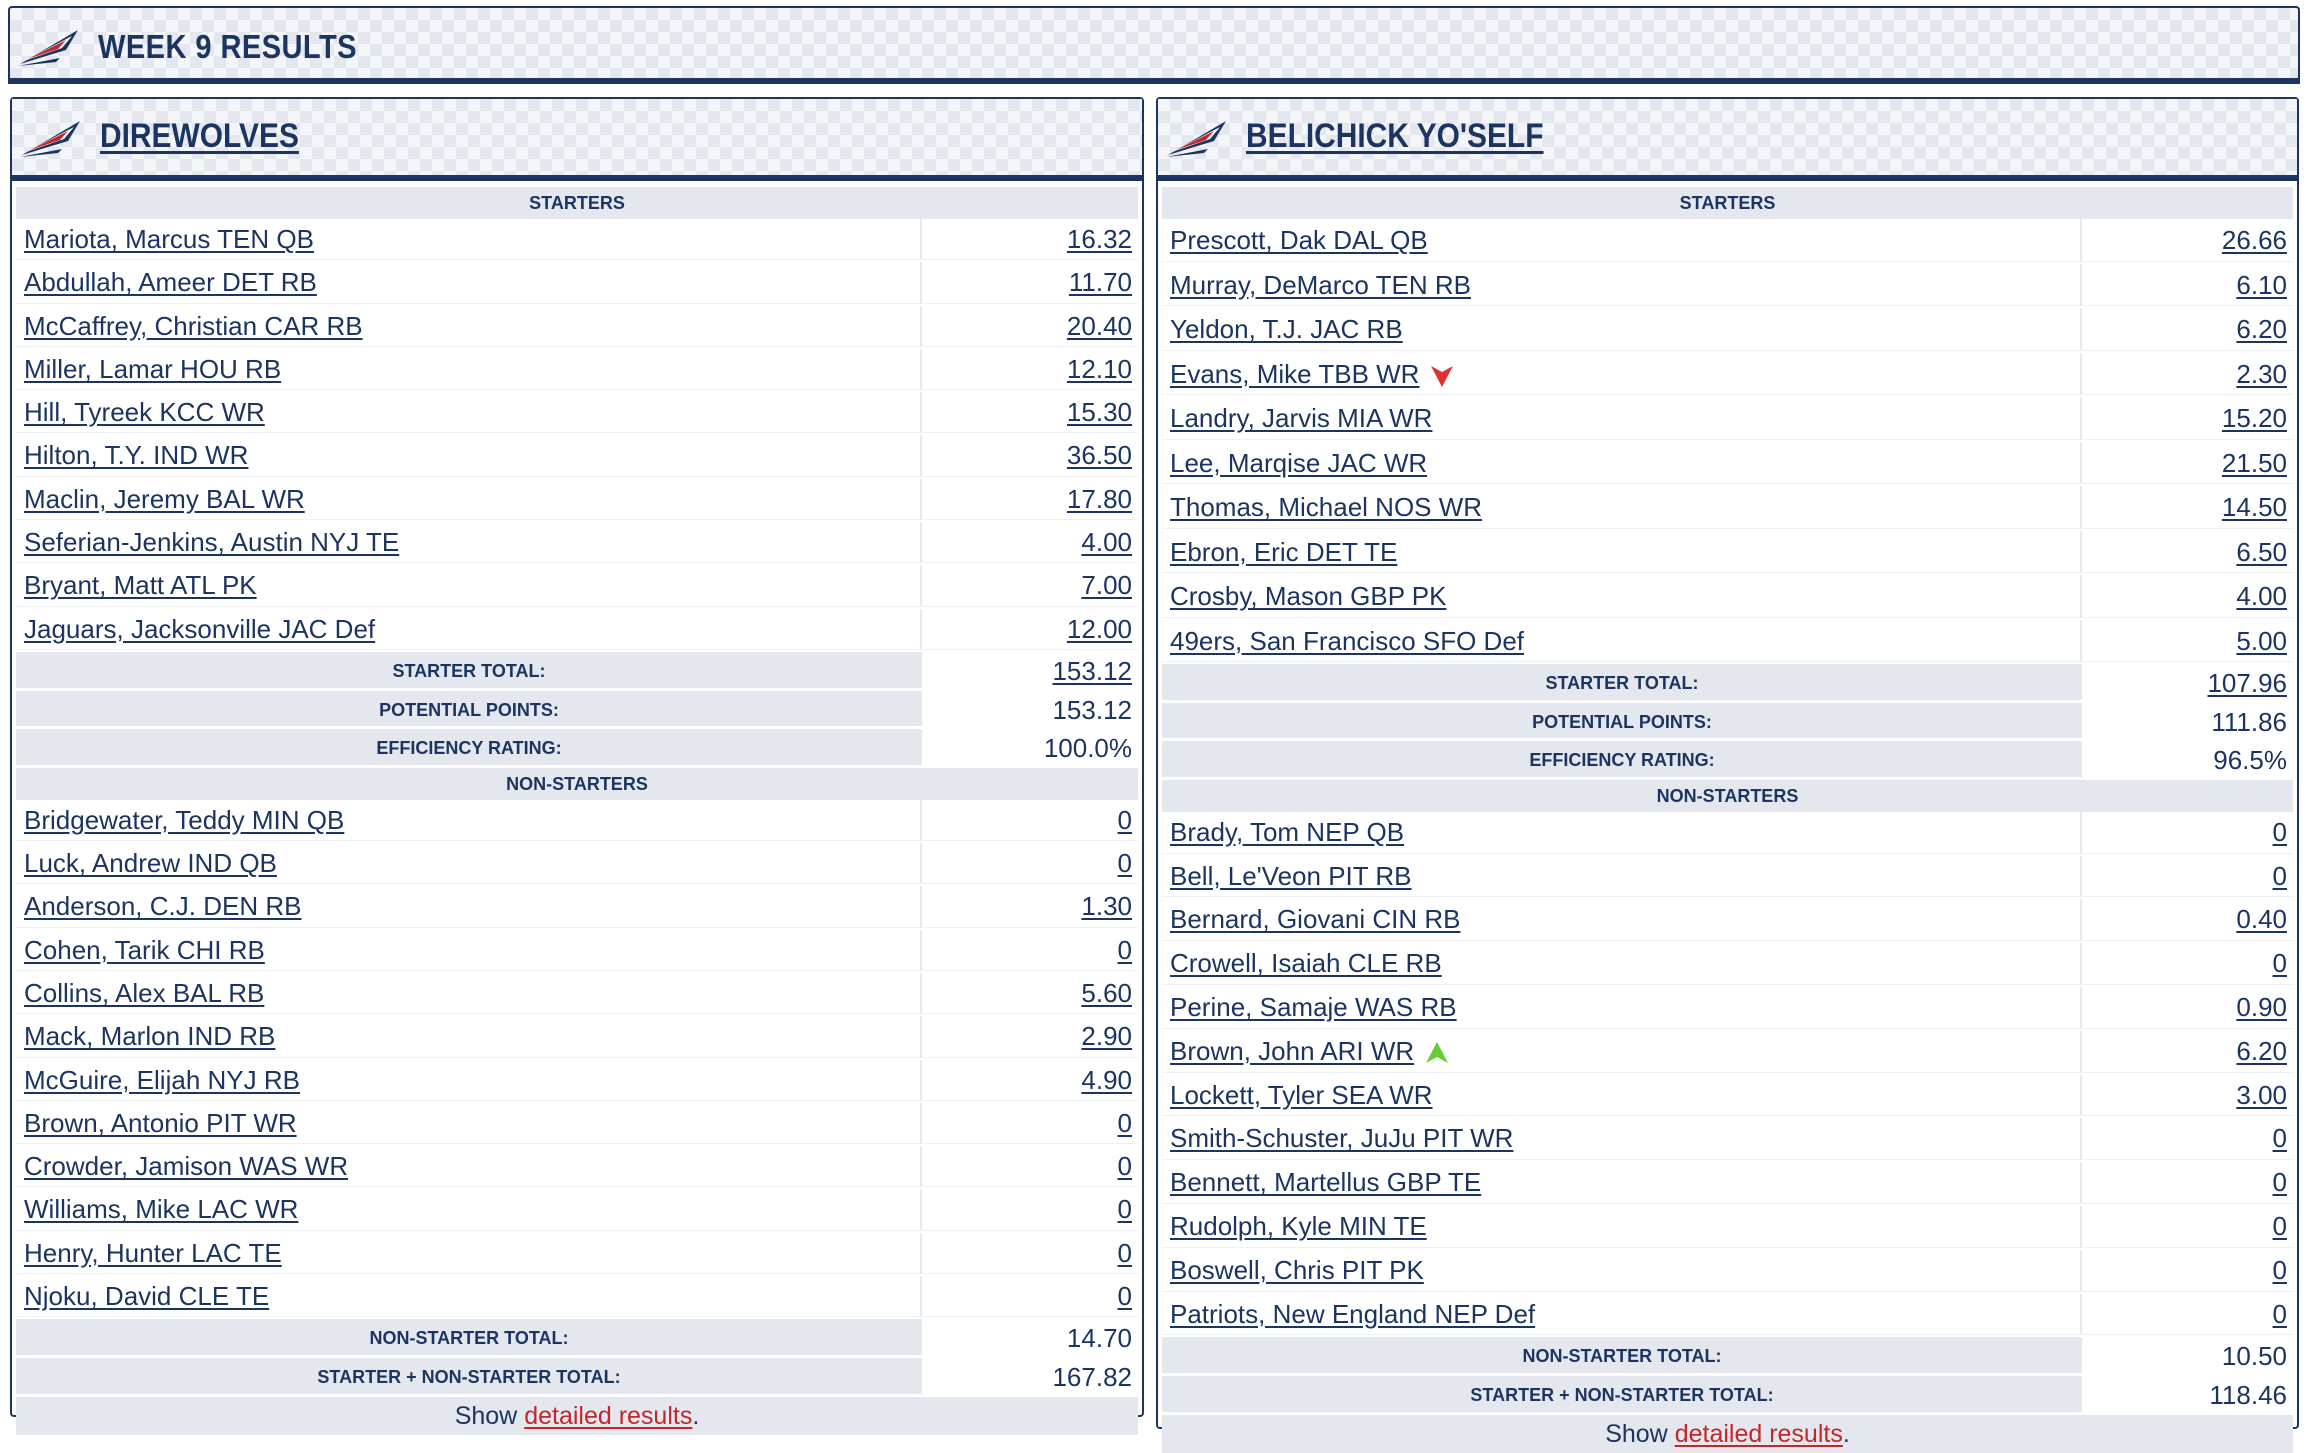 This screenshot has height=1453, width=2307. What do you see at coordinates (2261, 640) in the screenshot?
I see `points-link: 5.00` at bounding box center [2261, 640].